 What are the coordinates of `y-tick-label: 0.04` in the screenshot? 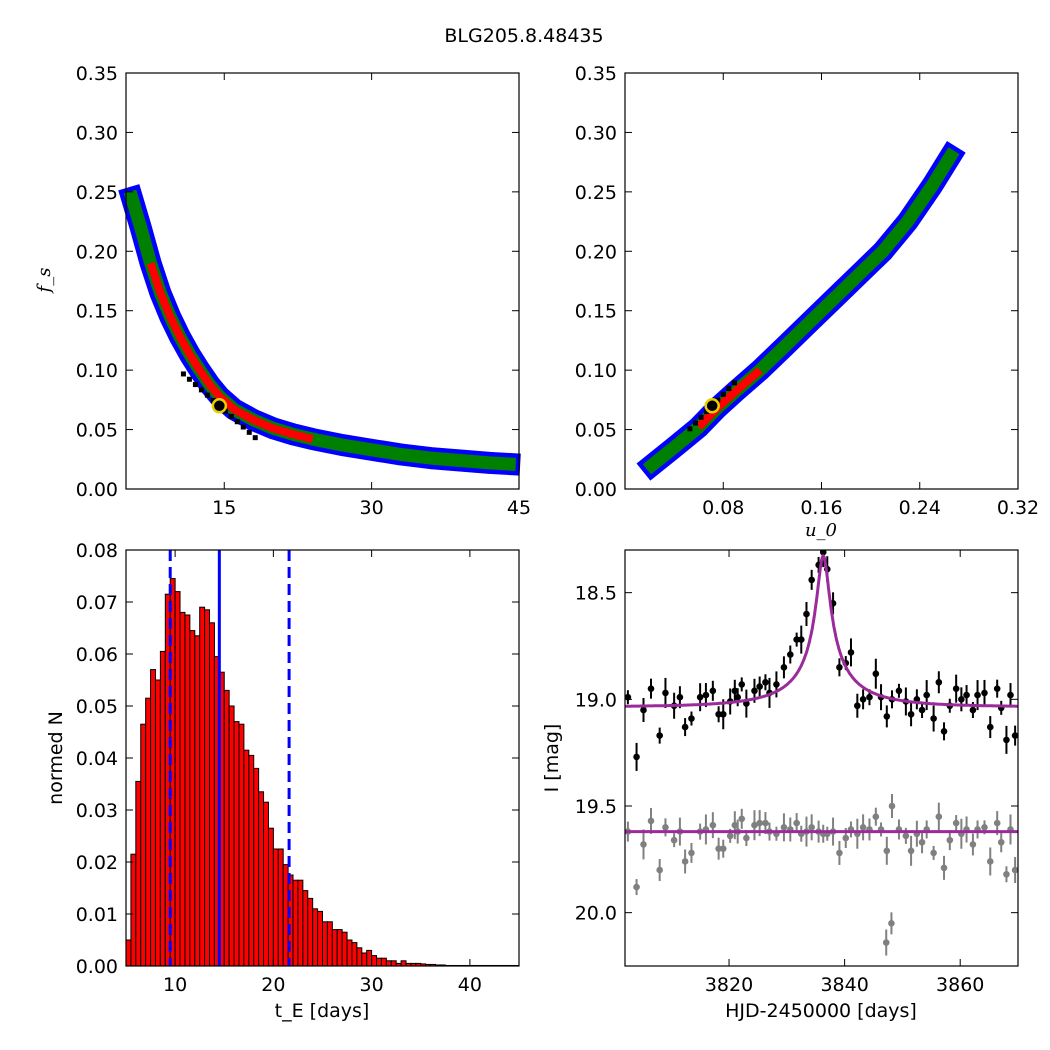 It's located at (97, 759).